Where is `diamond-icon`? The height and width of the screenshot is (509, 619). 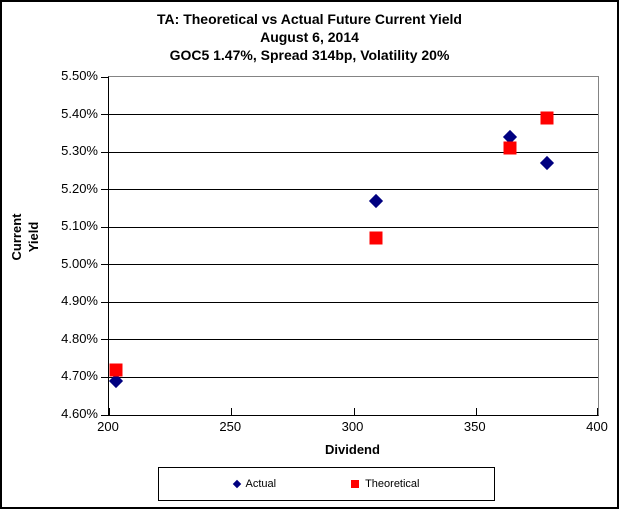
diamond-icon is located at coordinates (236, 484).